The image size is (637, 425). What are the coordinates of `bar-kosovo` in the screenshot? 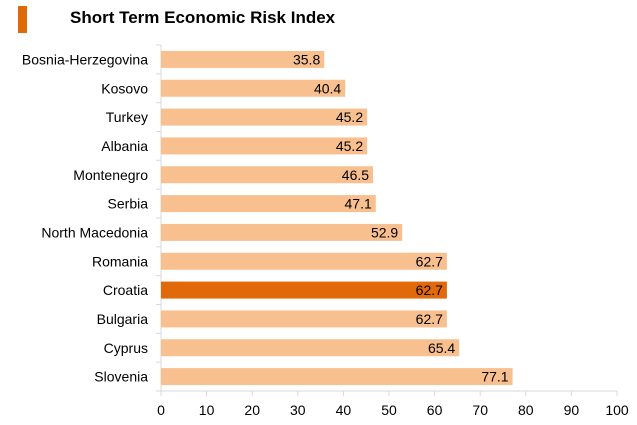 It's located at (253, 88).